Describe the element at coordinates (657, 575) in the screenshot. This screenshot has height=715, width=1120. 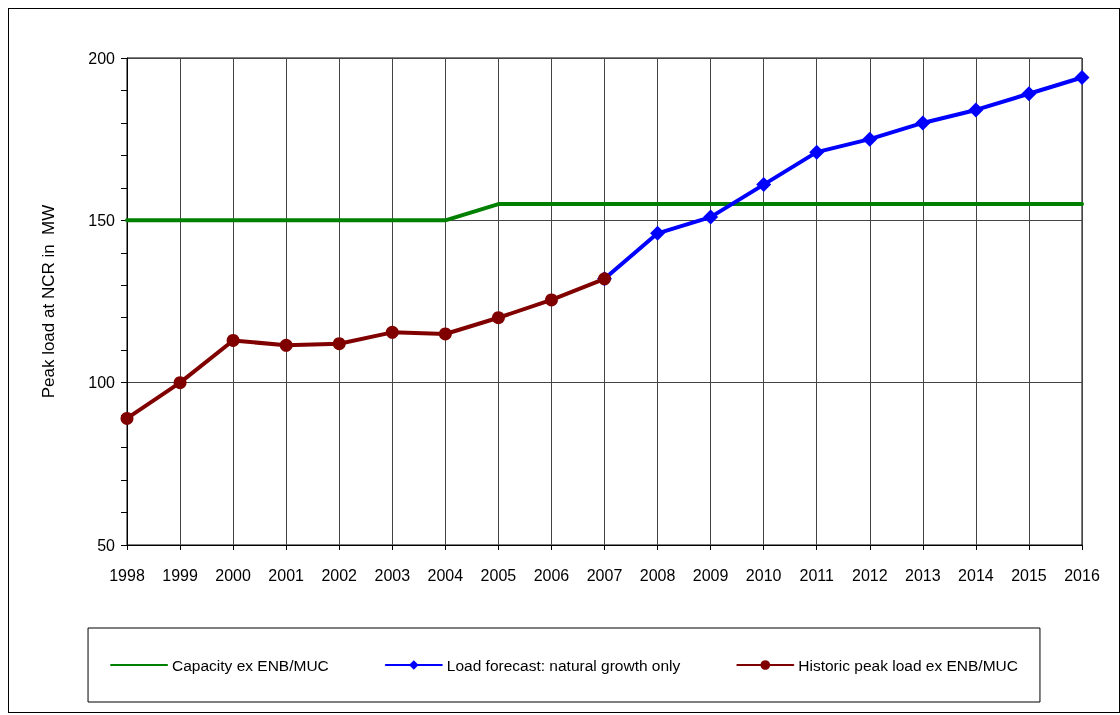
I see `x-tick-label: 2008` at that location.